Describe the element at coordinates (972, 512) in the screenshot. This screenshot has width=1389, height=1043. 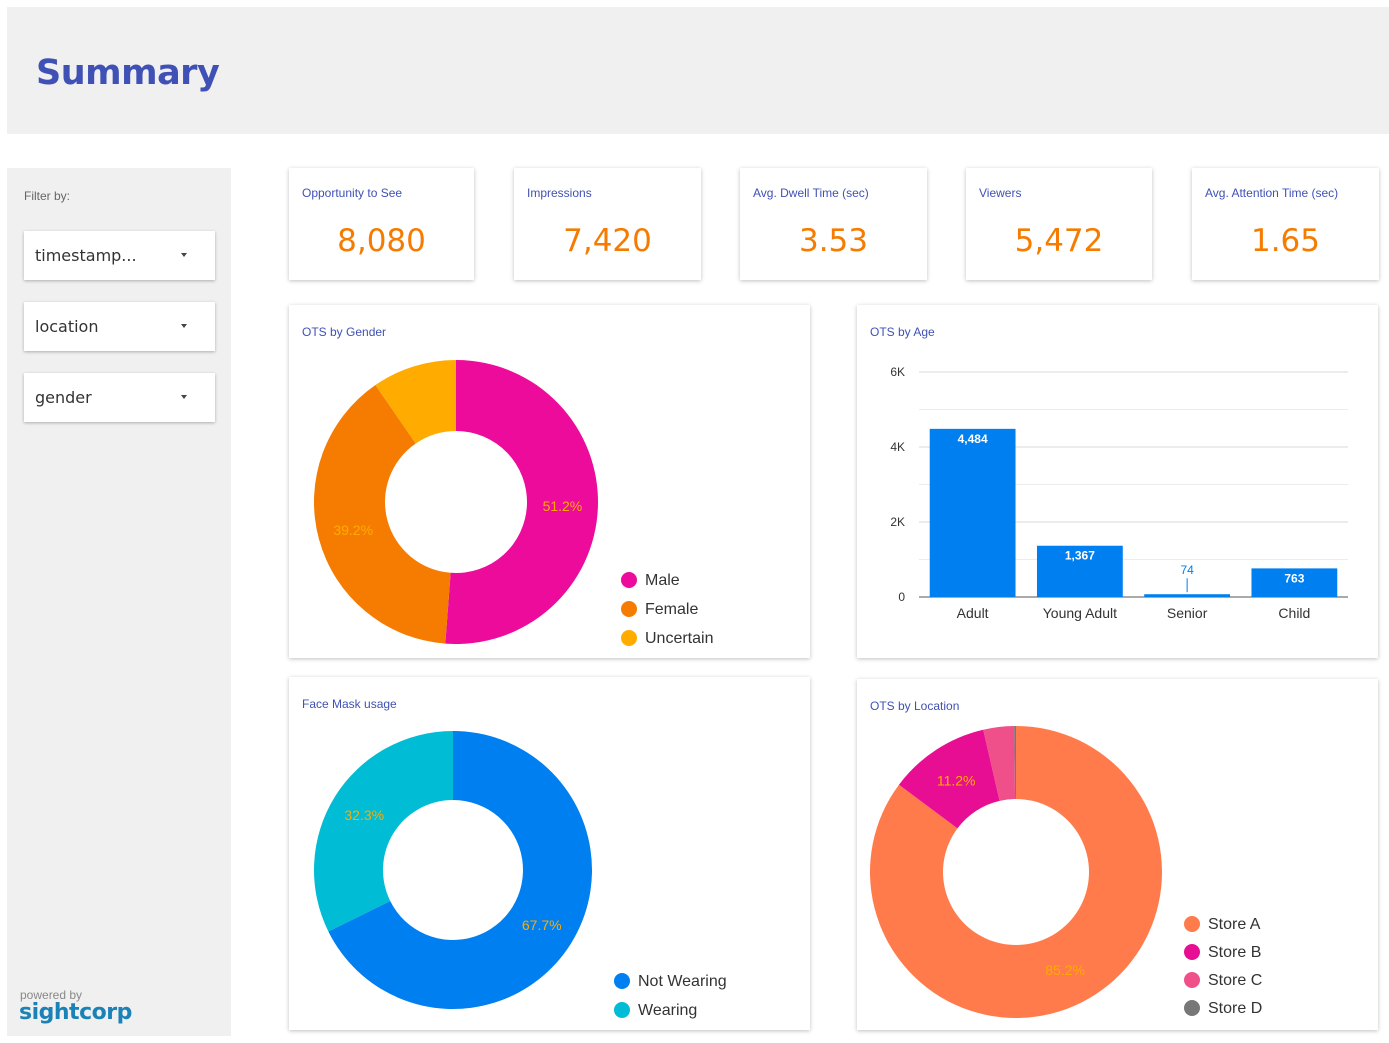
I see `bar-adult` at that location.